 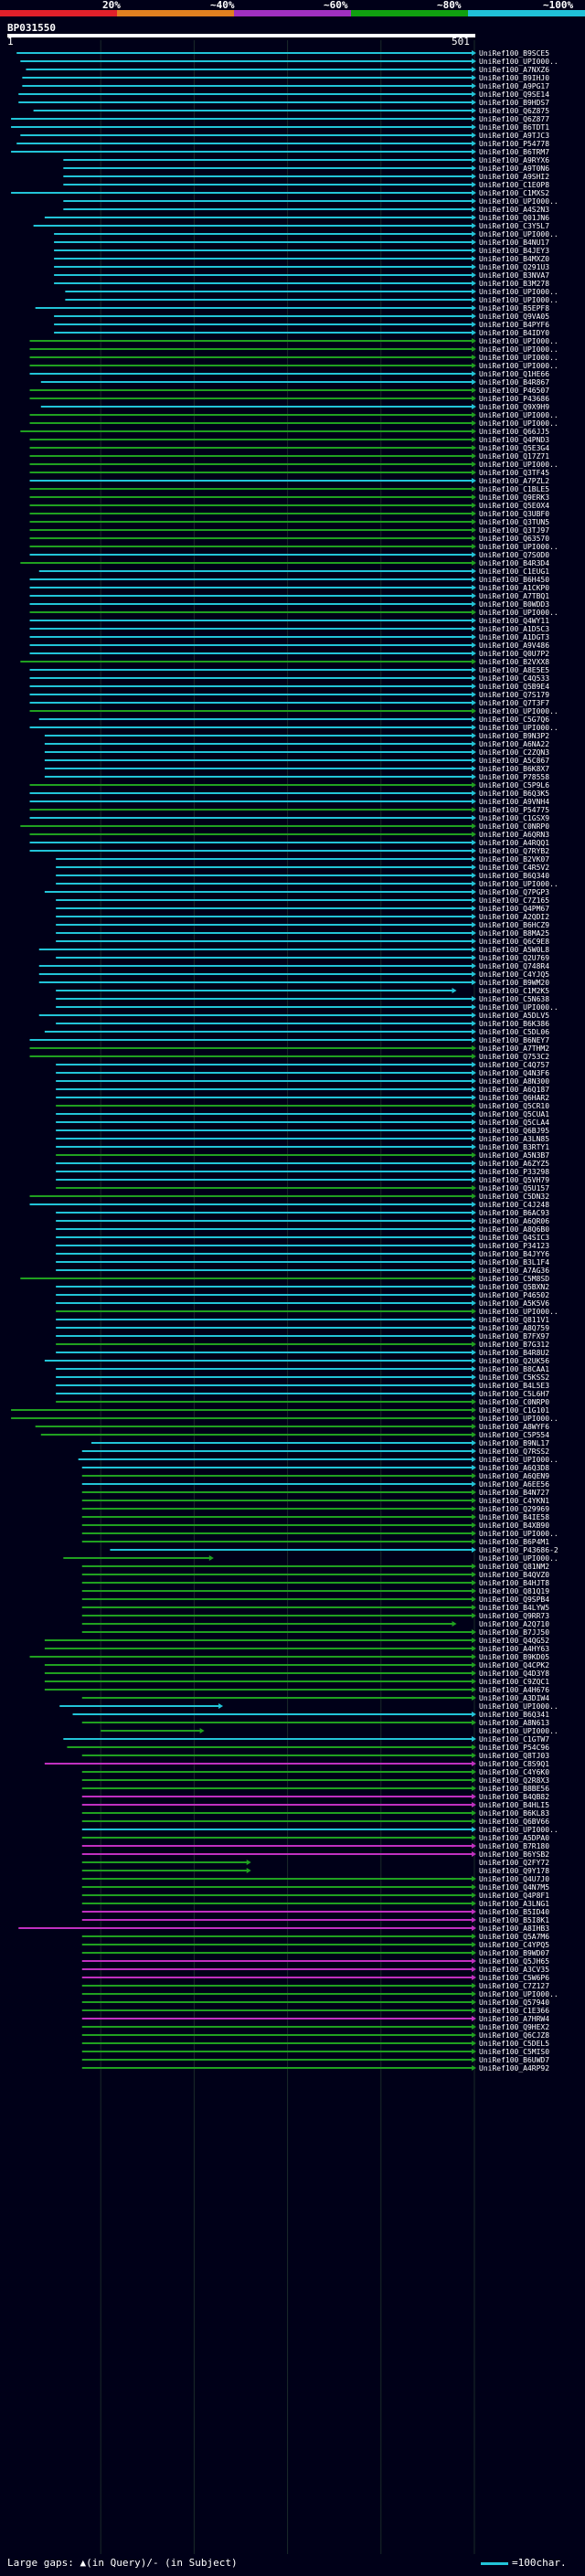 I want to click on hit-id-label: UniRef100_A9V486, so click(x=514, y=645).